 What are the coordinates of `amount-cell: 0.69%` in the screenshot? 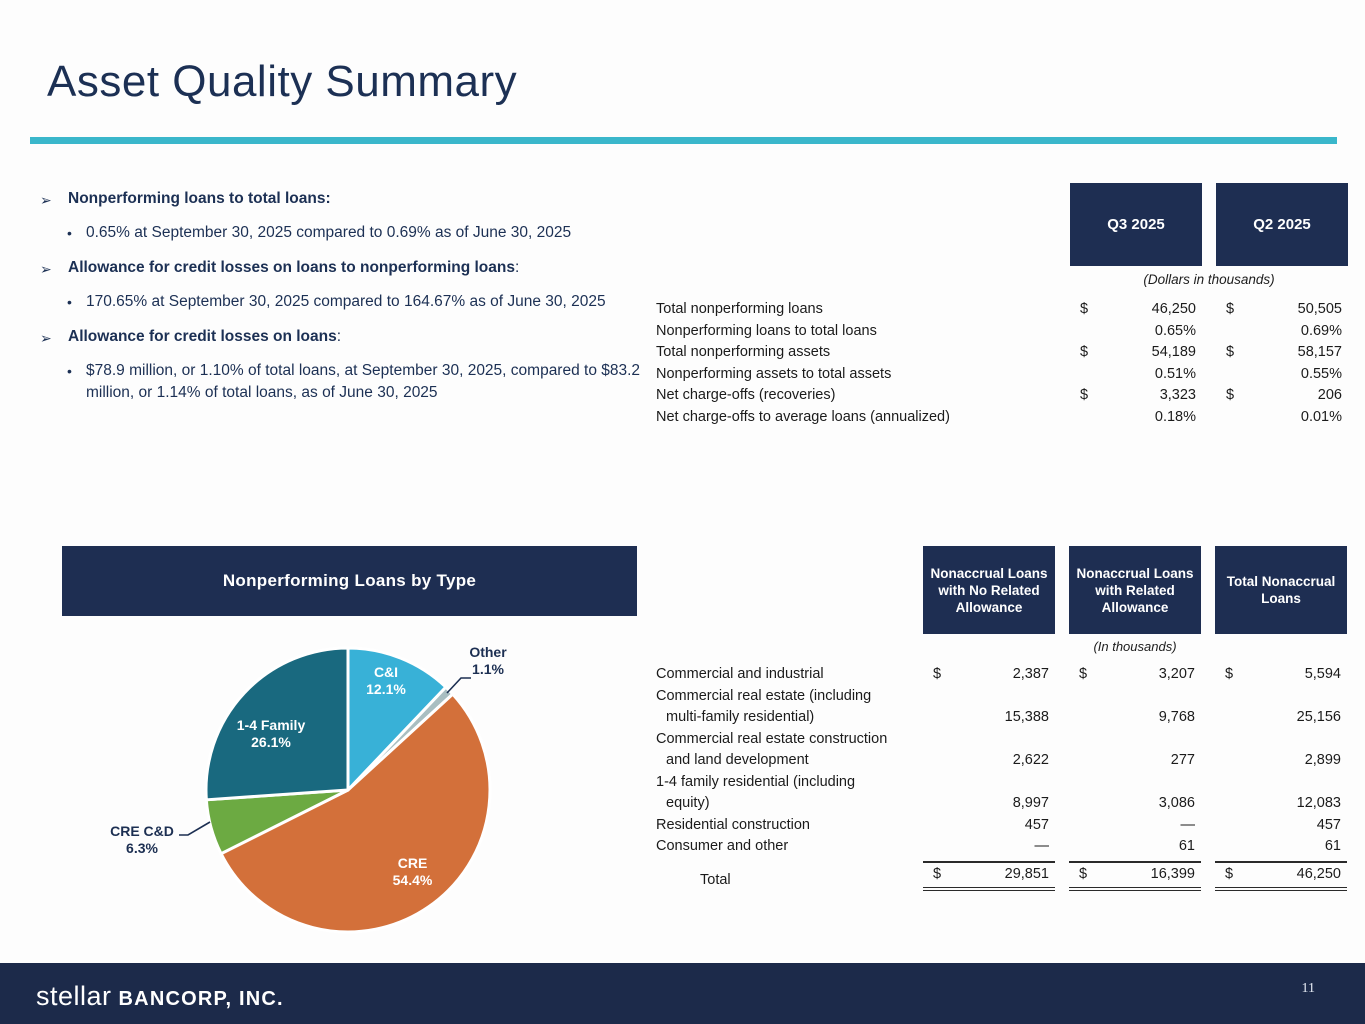 It's located at (1282, 332).